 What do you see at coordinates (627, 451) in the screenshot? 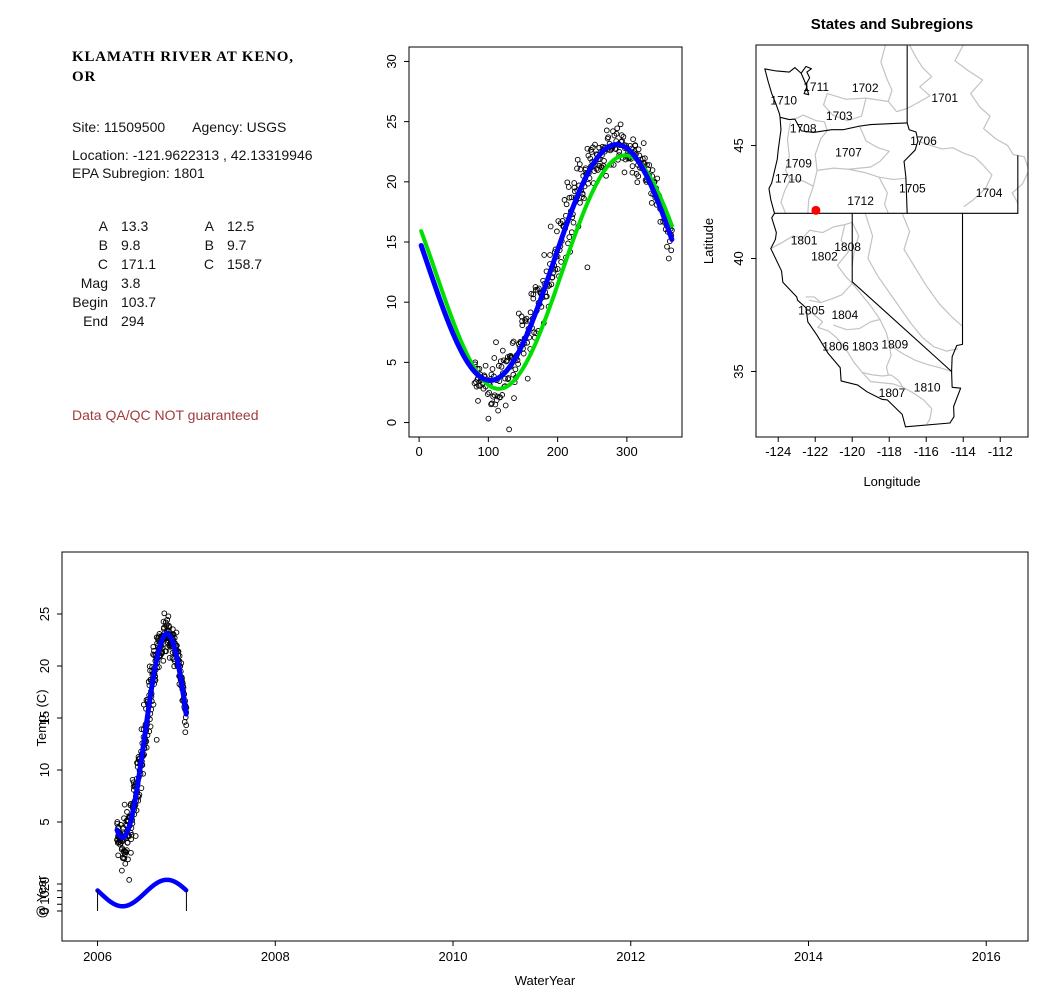
I see `x-tick-label: 300` at bounding box center [627, 451].